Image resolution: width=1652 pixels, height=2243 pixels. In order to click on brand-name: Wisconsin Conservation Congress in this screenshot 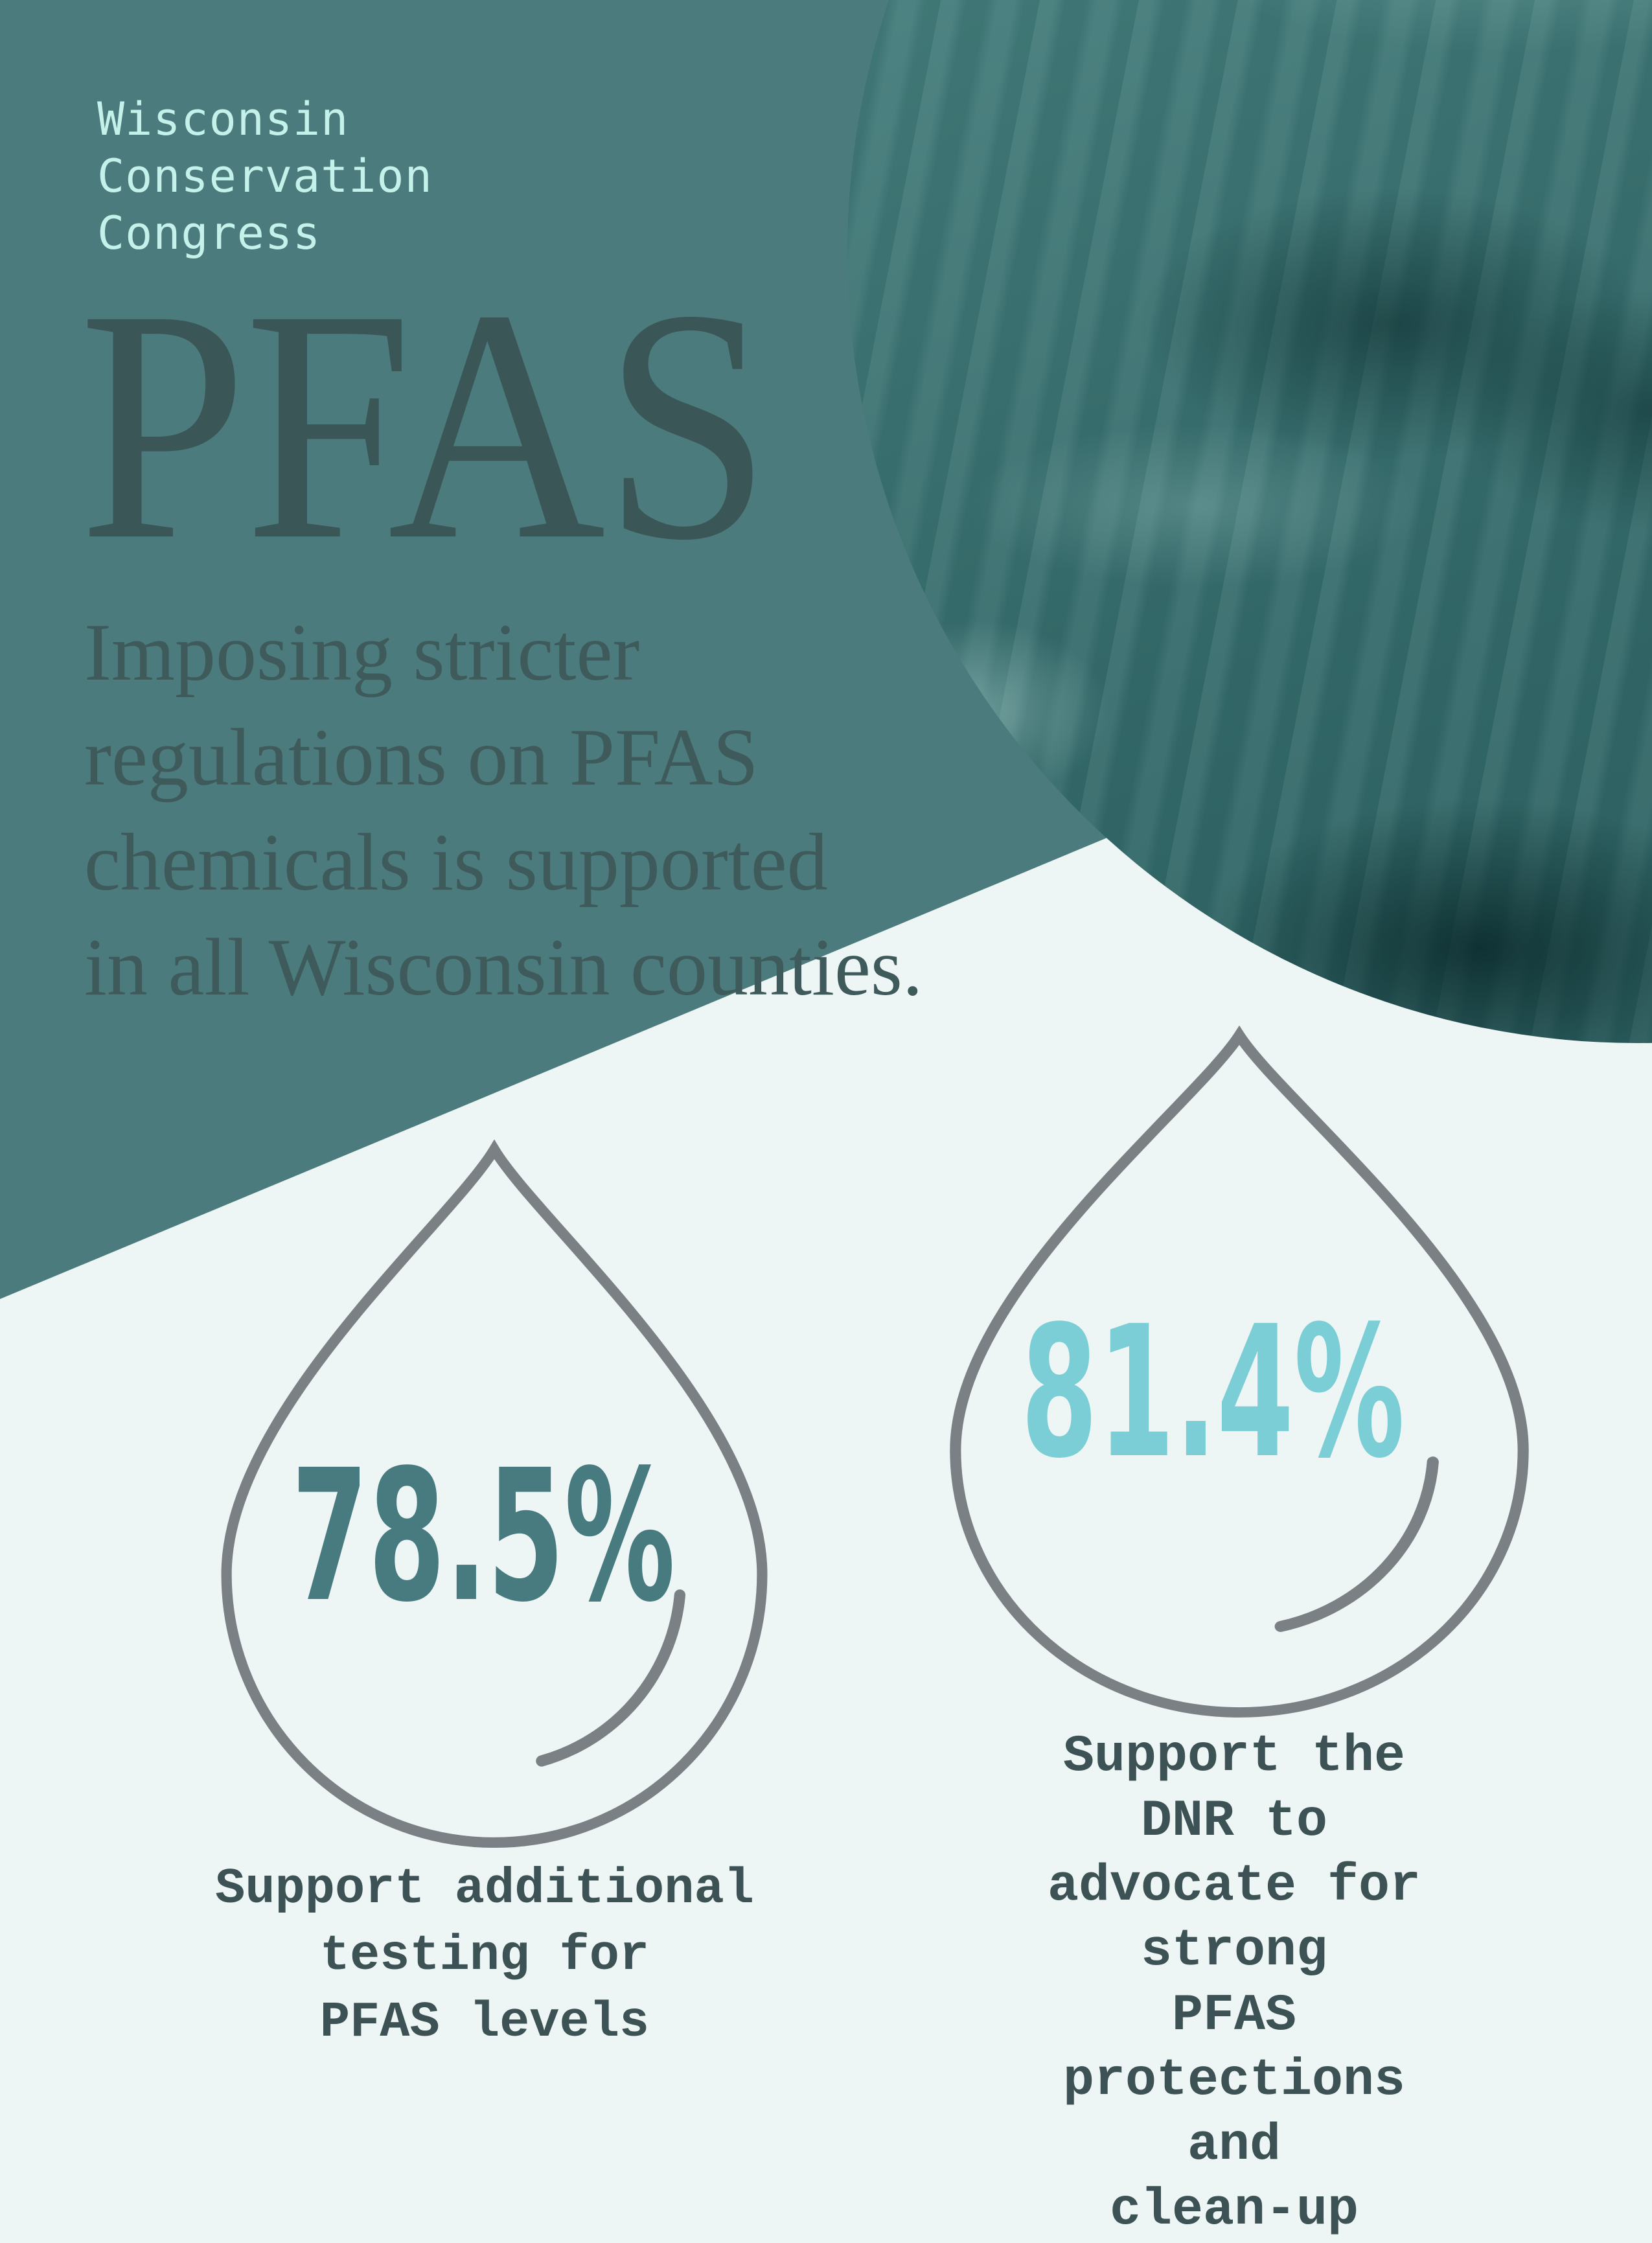, I will do `click(265, 177)`.